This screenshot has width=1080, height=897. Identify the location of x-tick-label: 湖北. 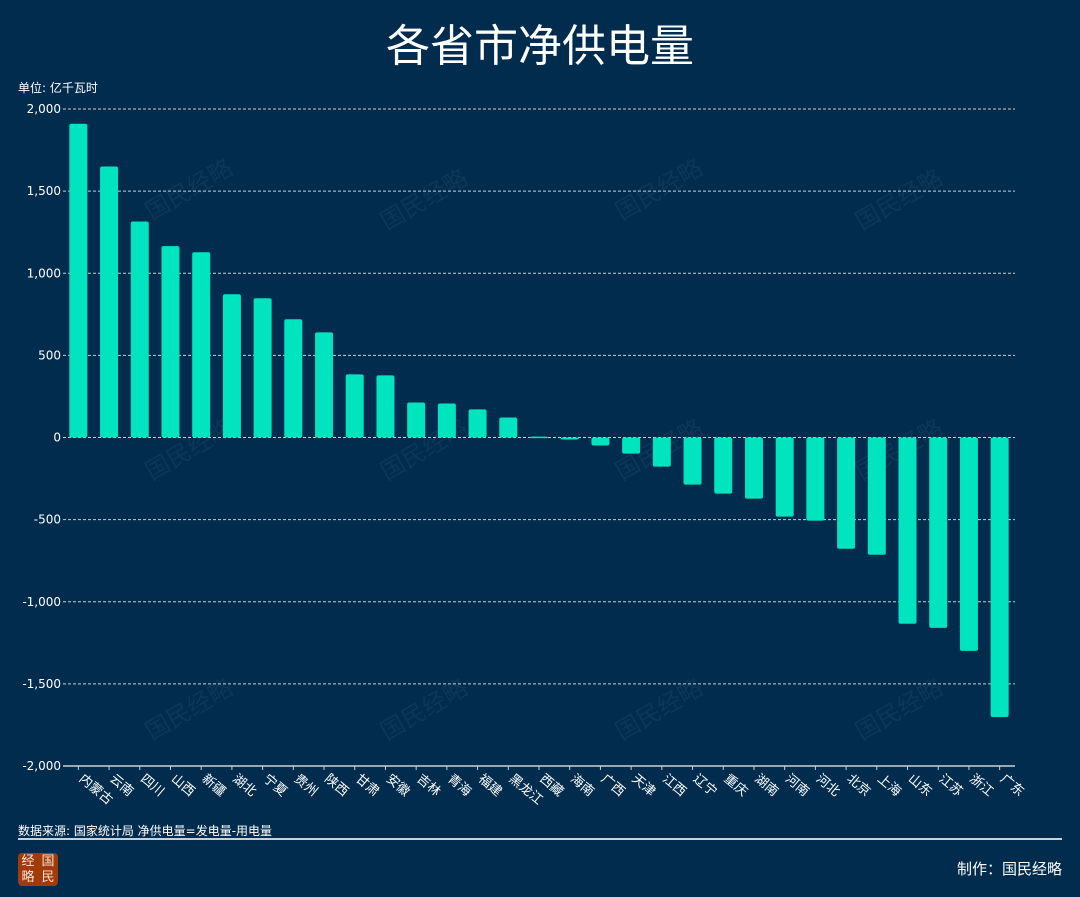
(244, 786).